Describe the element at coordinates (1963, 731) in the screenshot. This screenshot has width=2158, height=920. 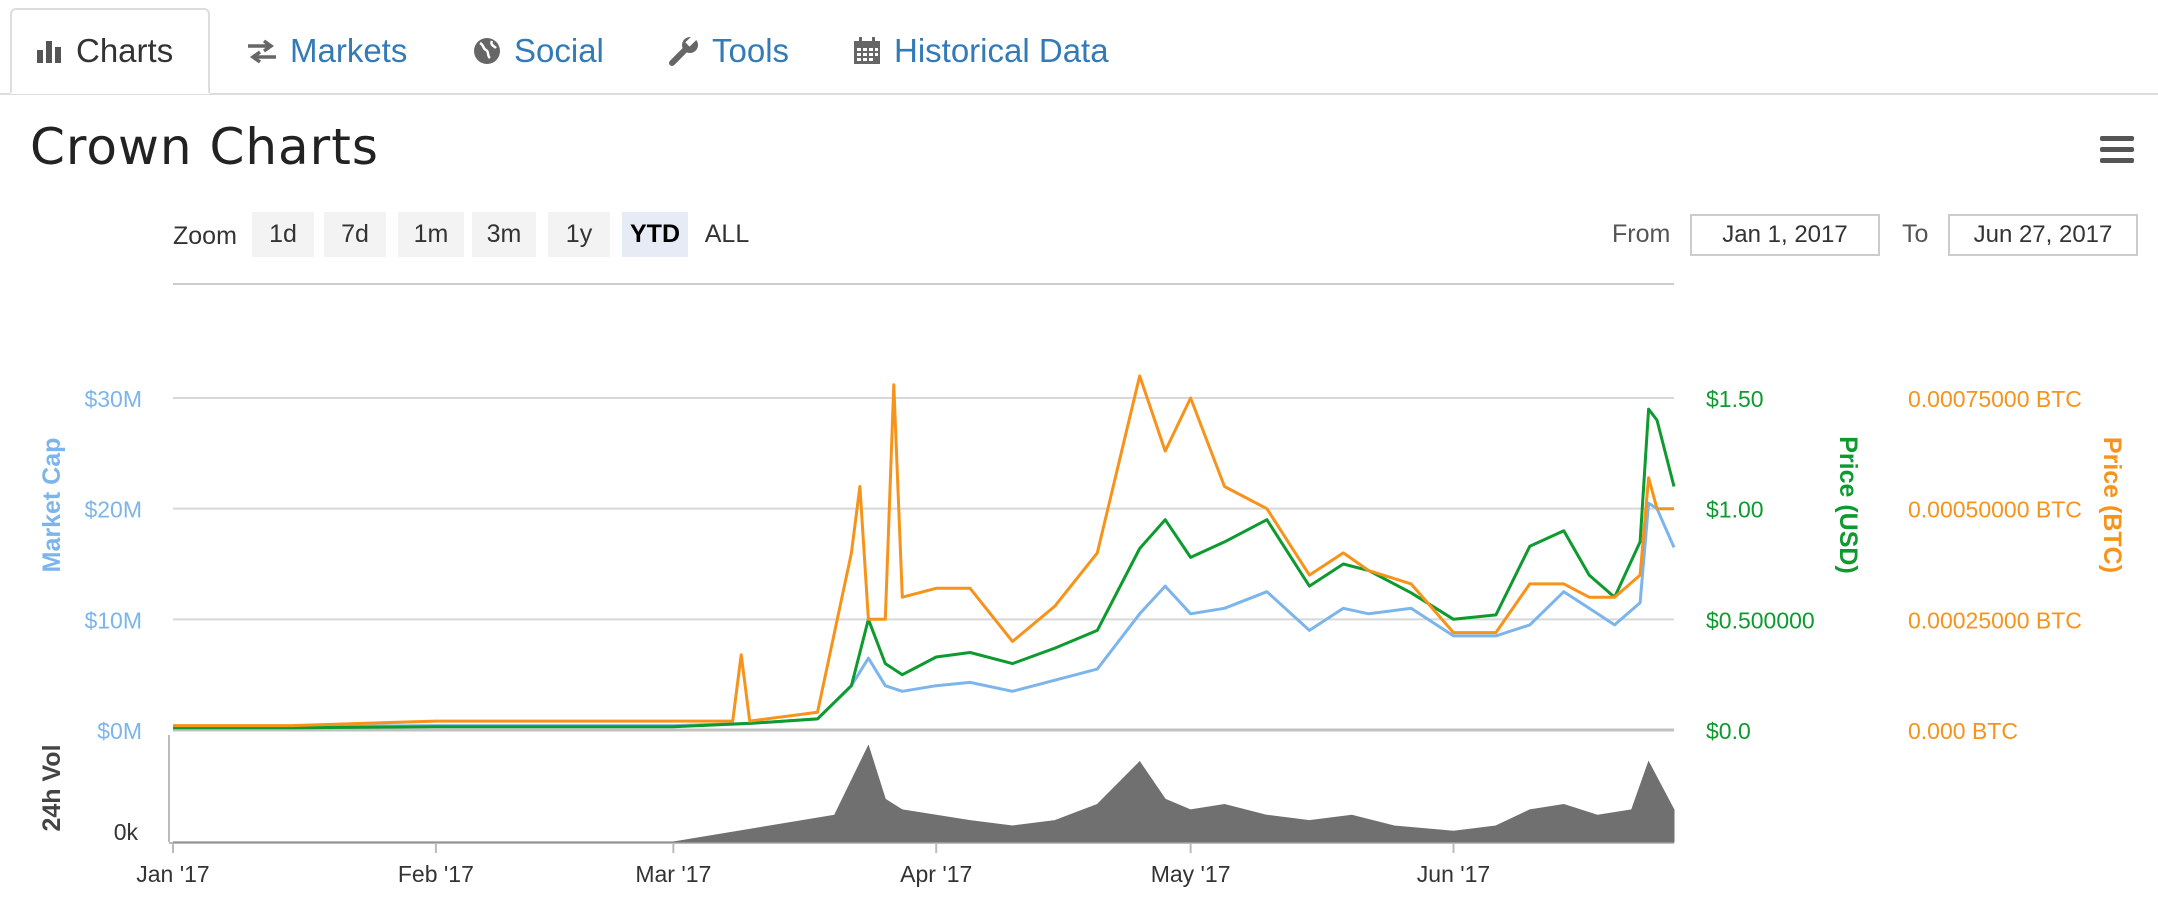
I see `price-btc-tick-label: 0.000 BTC` at that location.